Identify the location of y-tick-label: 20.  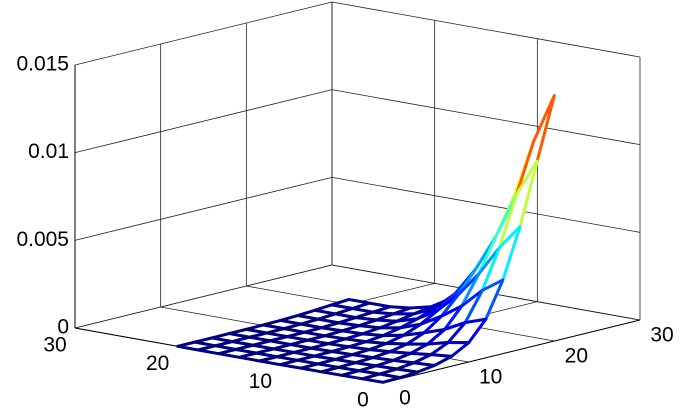
(576, 356).